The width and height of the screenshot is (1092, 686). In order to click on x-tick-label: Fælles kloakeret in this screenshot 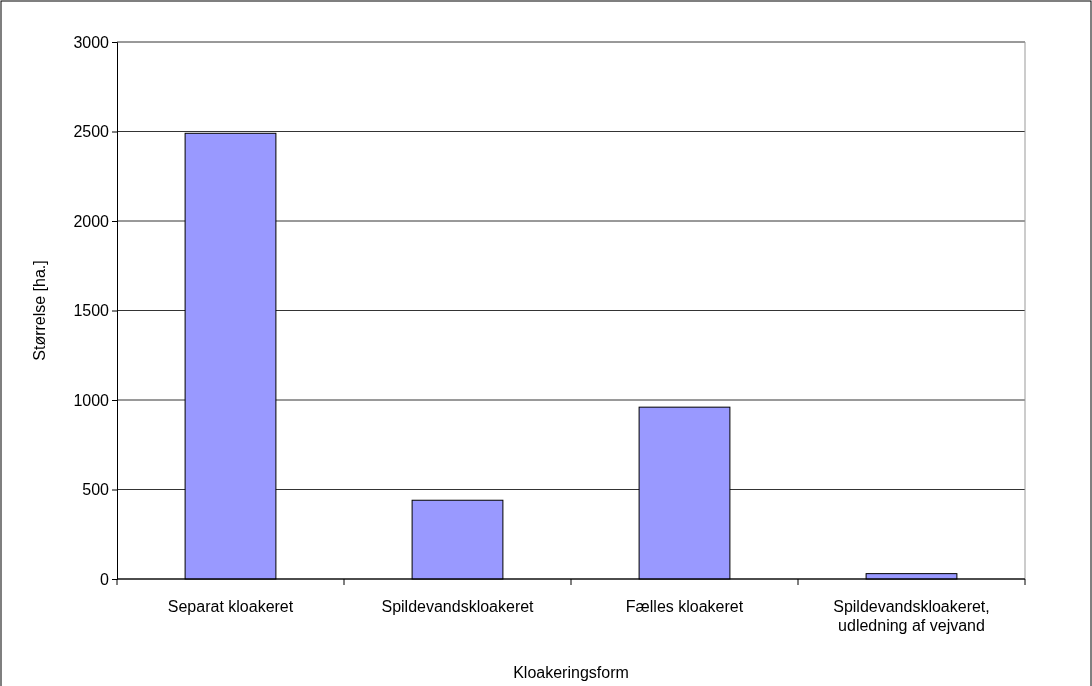, I will do `click(684, 606)`.